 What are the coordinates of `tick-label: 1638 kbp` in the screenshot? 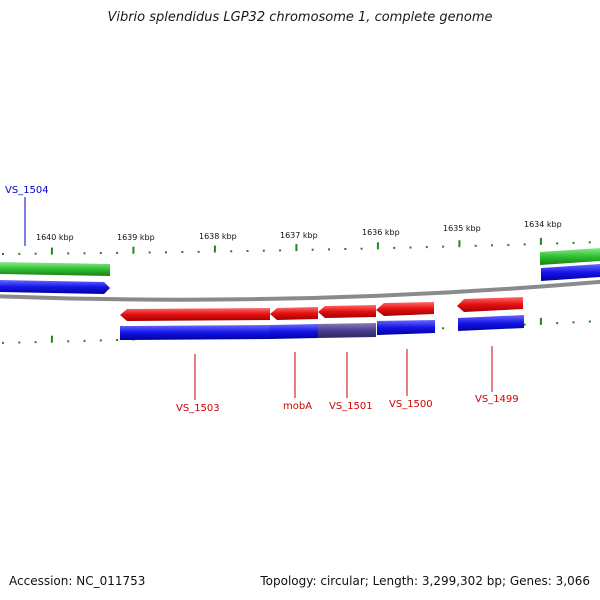 It's located at (218, 236).